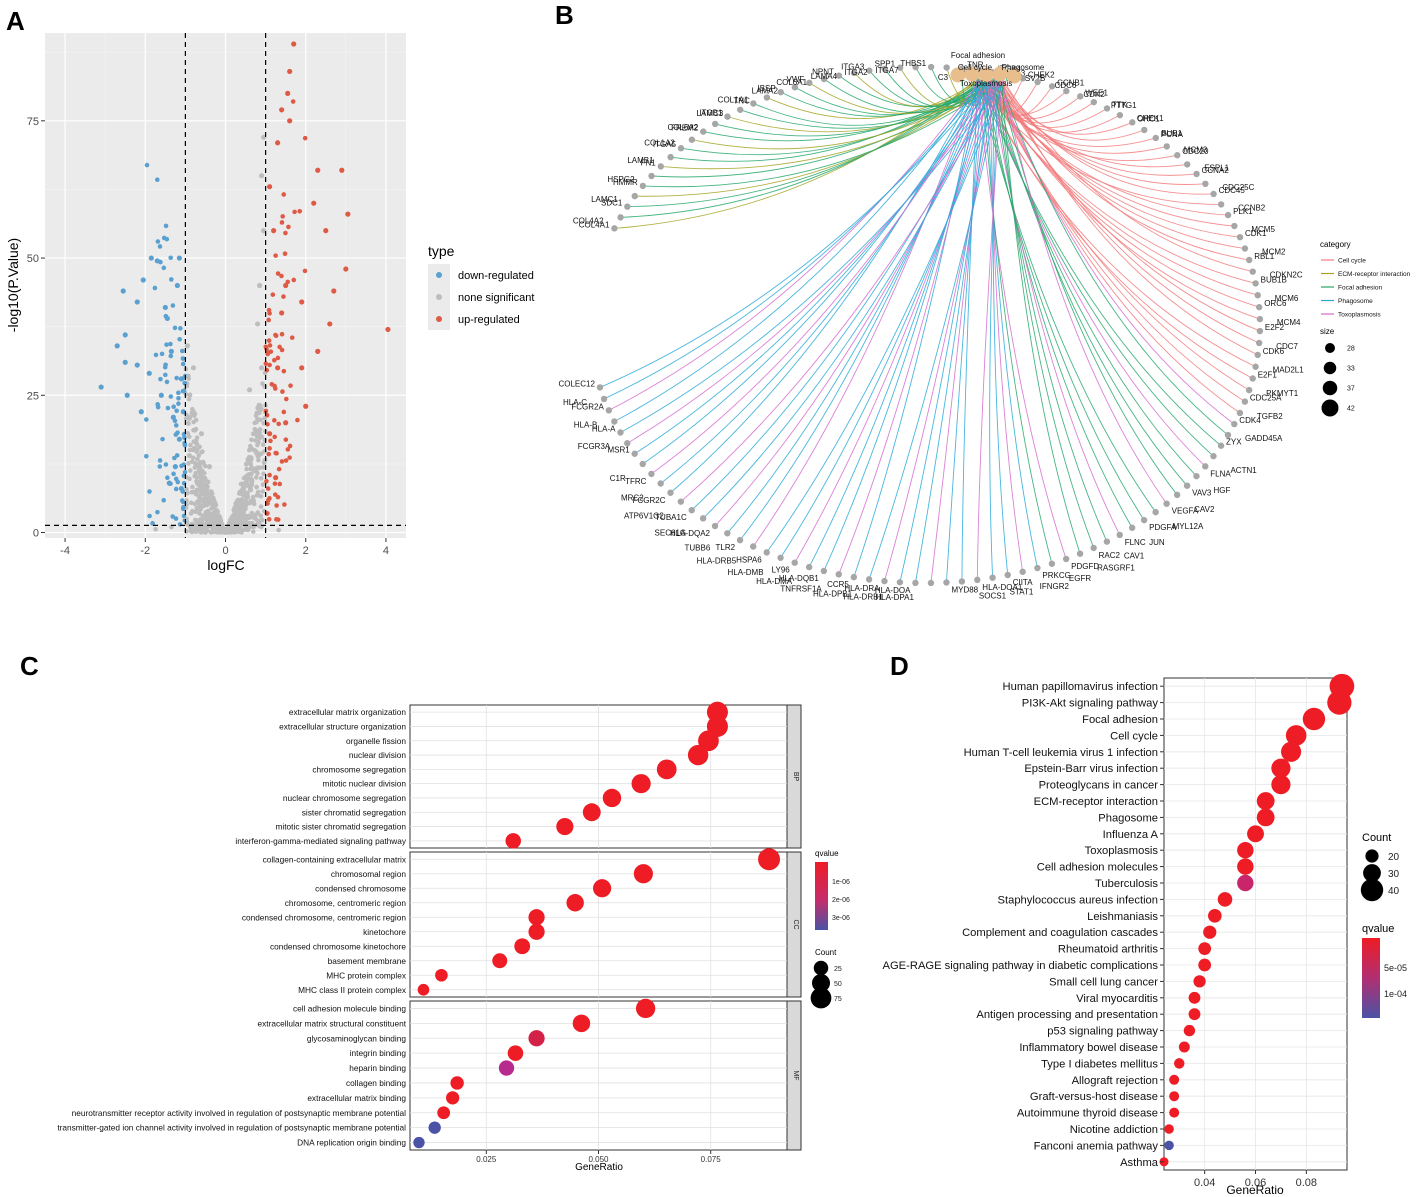 This screenshot has height=1197, width=1417. What do you see at coordinates (1380, 875) in the screenshot?
I see `panel-d-count-keys: 20 30 40` at bounding box center [1380, 875].